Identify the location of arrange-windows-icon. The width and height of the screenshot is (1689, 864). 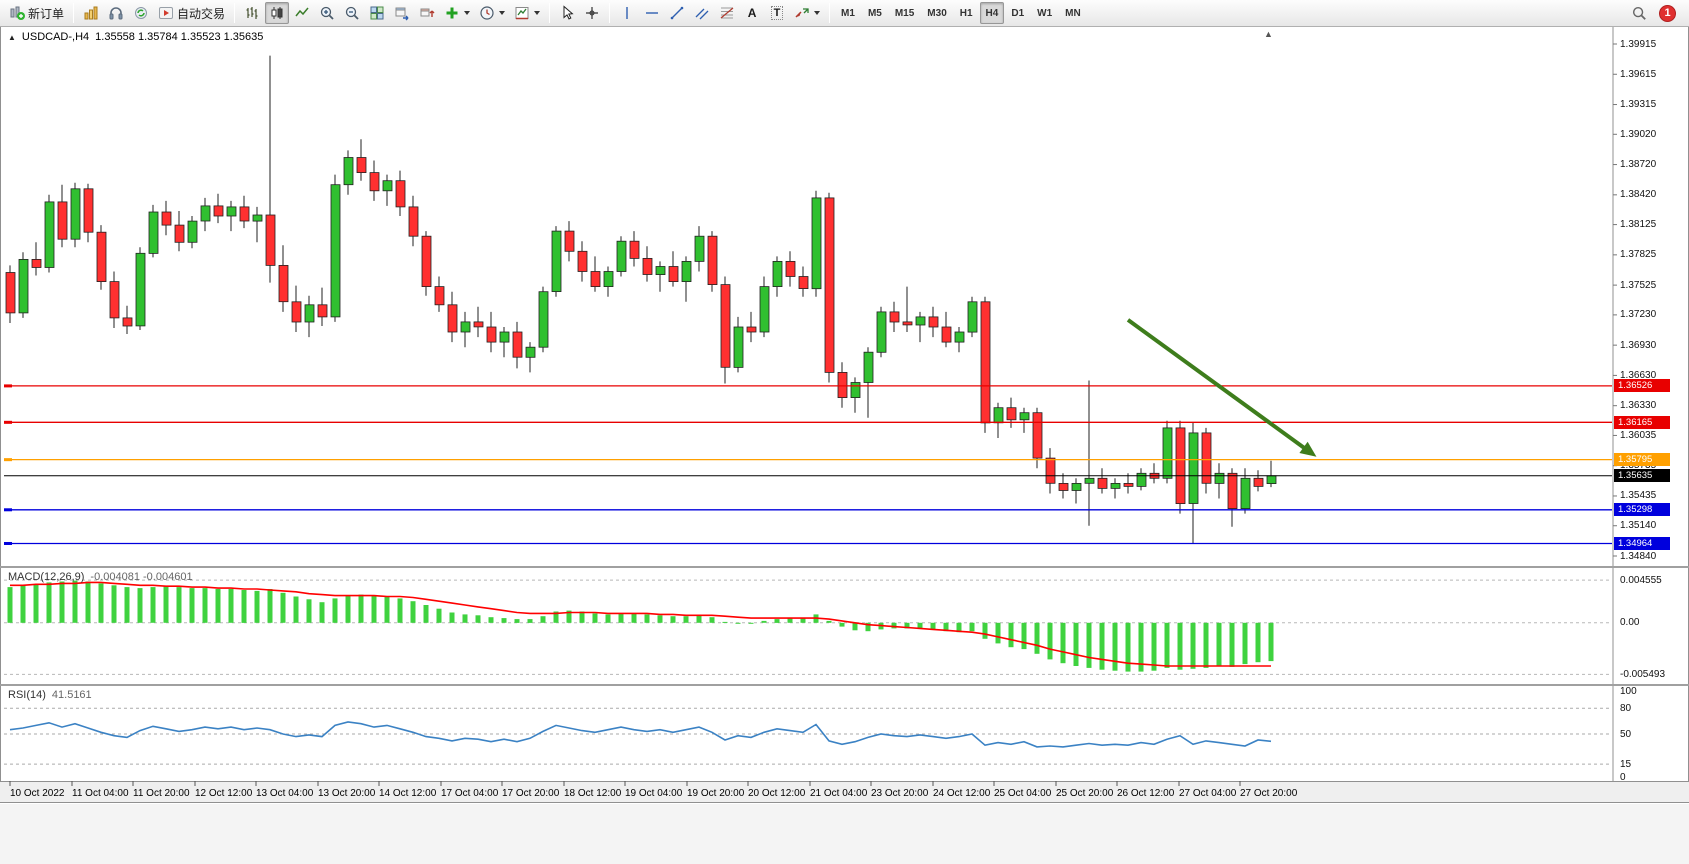
(402, 13).